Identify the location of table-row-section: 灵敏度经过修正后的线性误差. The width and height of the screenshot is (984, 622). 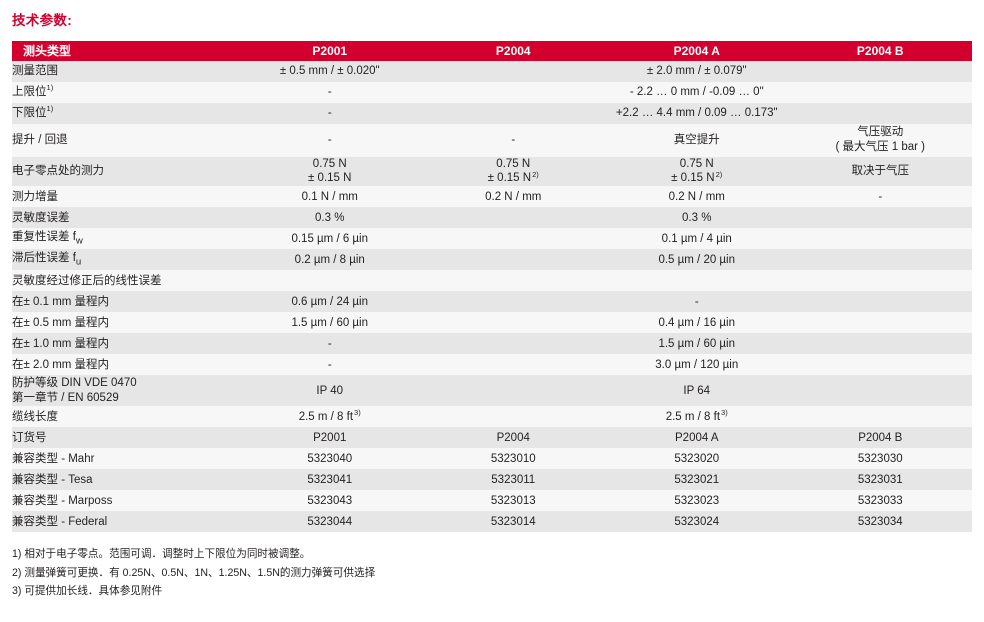
(492, 281).